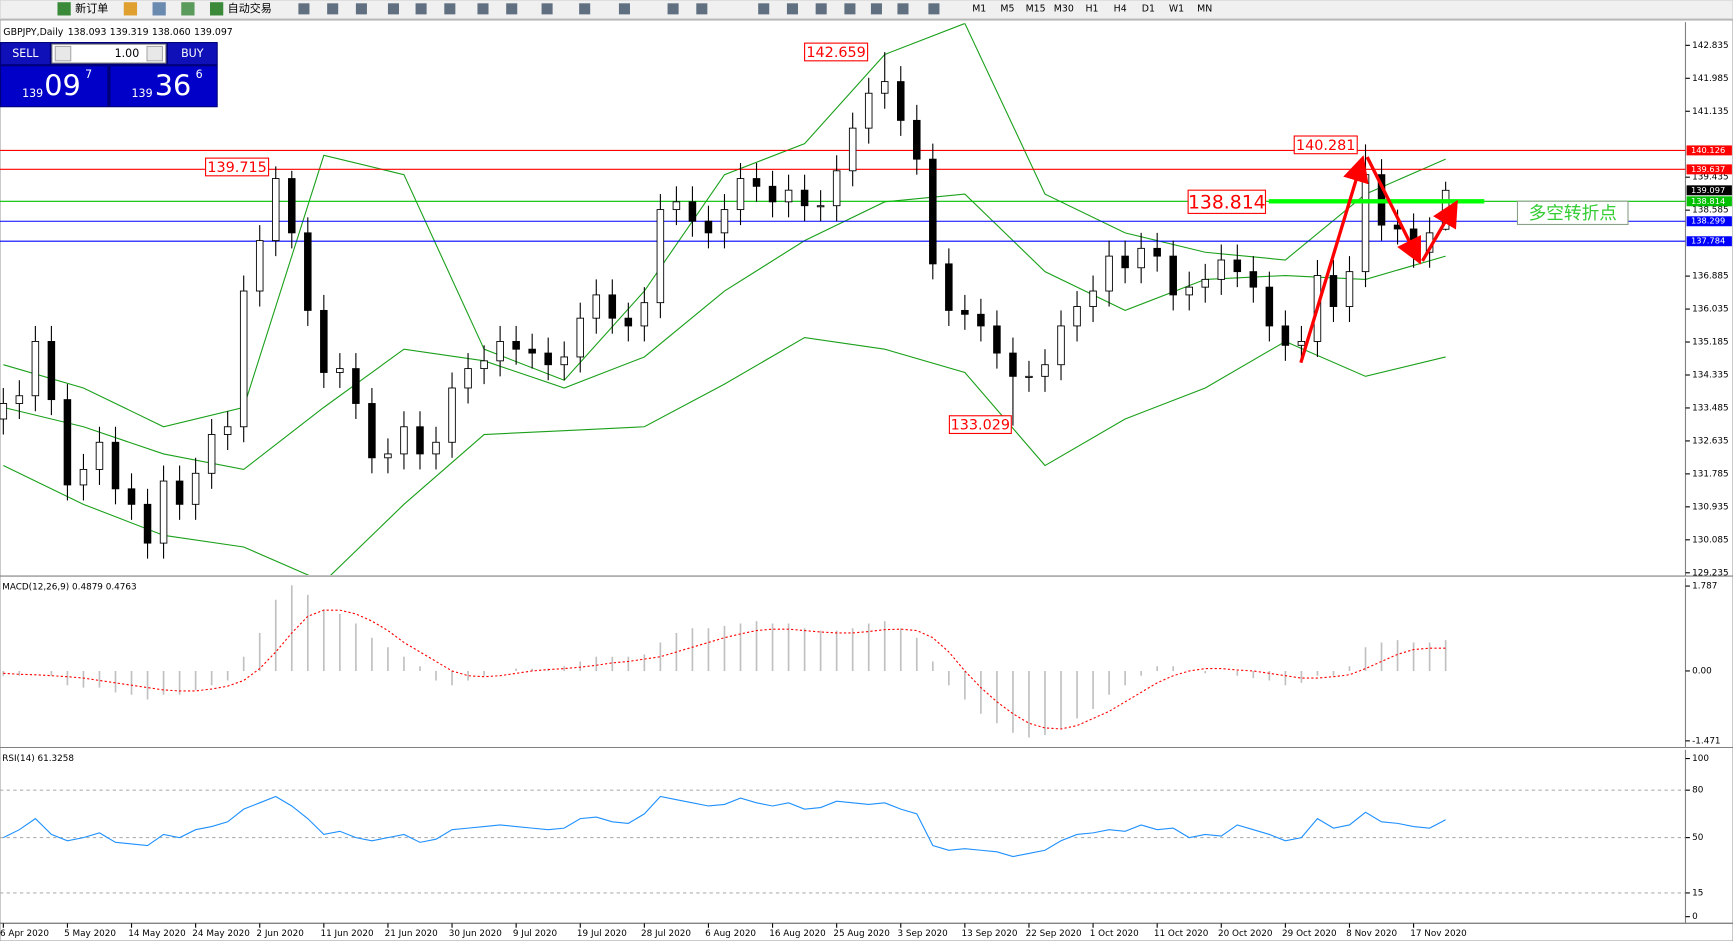 The width and height of the screenshot is (1733, 941). What do you see at coordinates (1227, 202) in the screenshot?
I see `annotation: 138.814` at bounding box center [1227, 202].